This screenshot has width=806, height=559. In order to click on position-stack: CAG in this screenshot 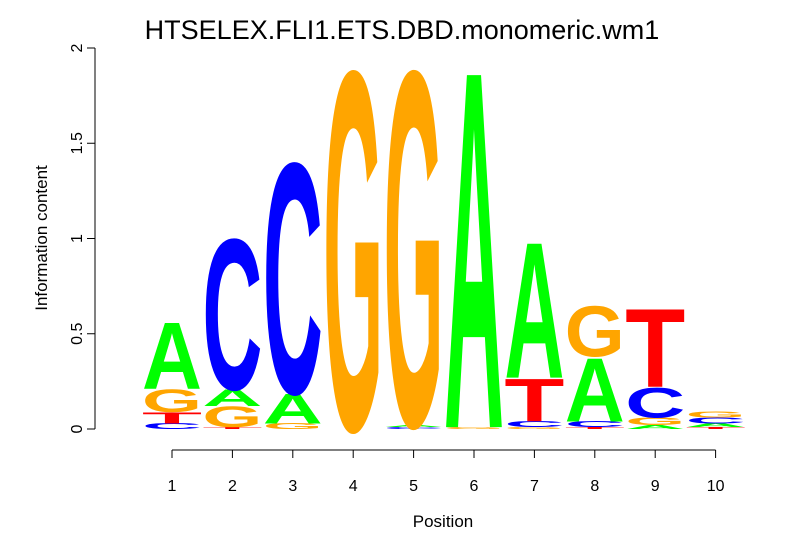, I will do `click(414, 267)`.